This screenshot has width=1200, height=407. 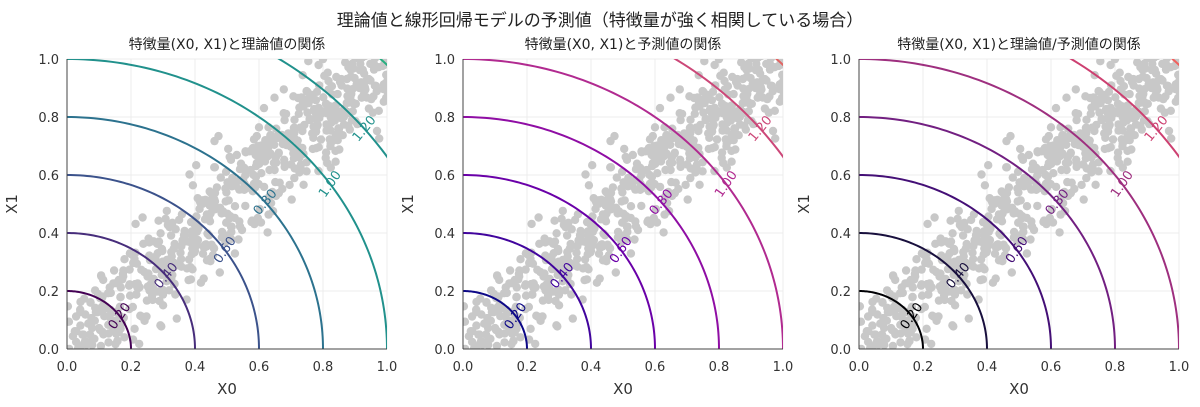 What do you see at coordinates (840, 176) in the screenshot?
I see `y-tick-label: 0.6` at bounding box center [840, 176].